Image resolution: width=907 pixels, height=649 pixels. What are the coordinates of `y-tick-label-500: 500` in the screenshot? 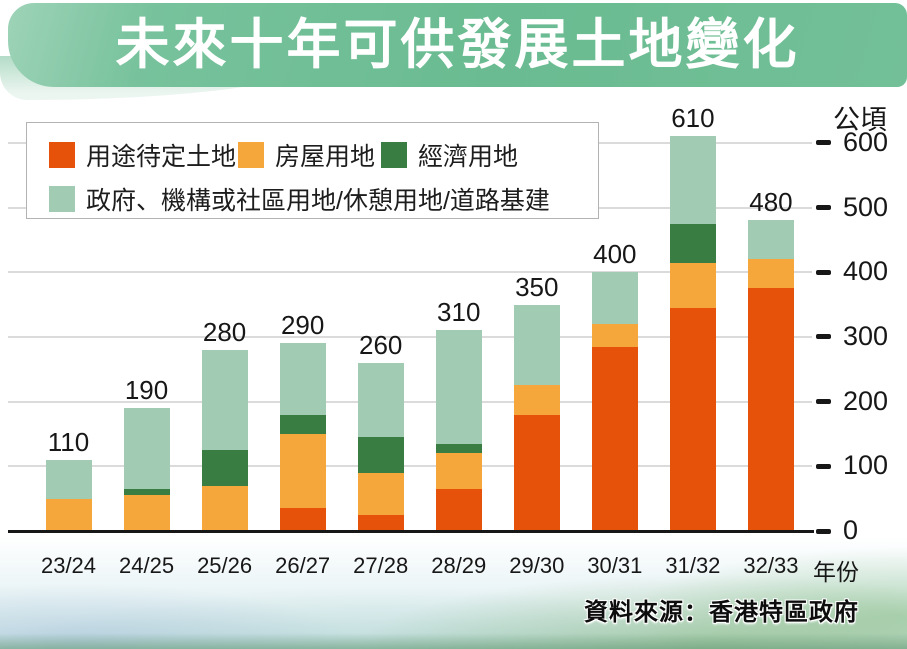 It's located at (866, 206).